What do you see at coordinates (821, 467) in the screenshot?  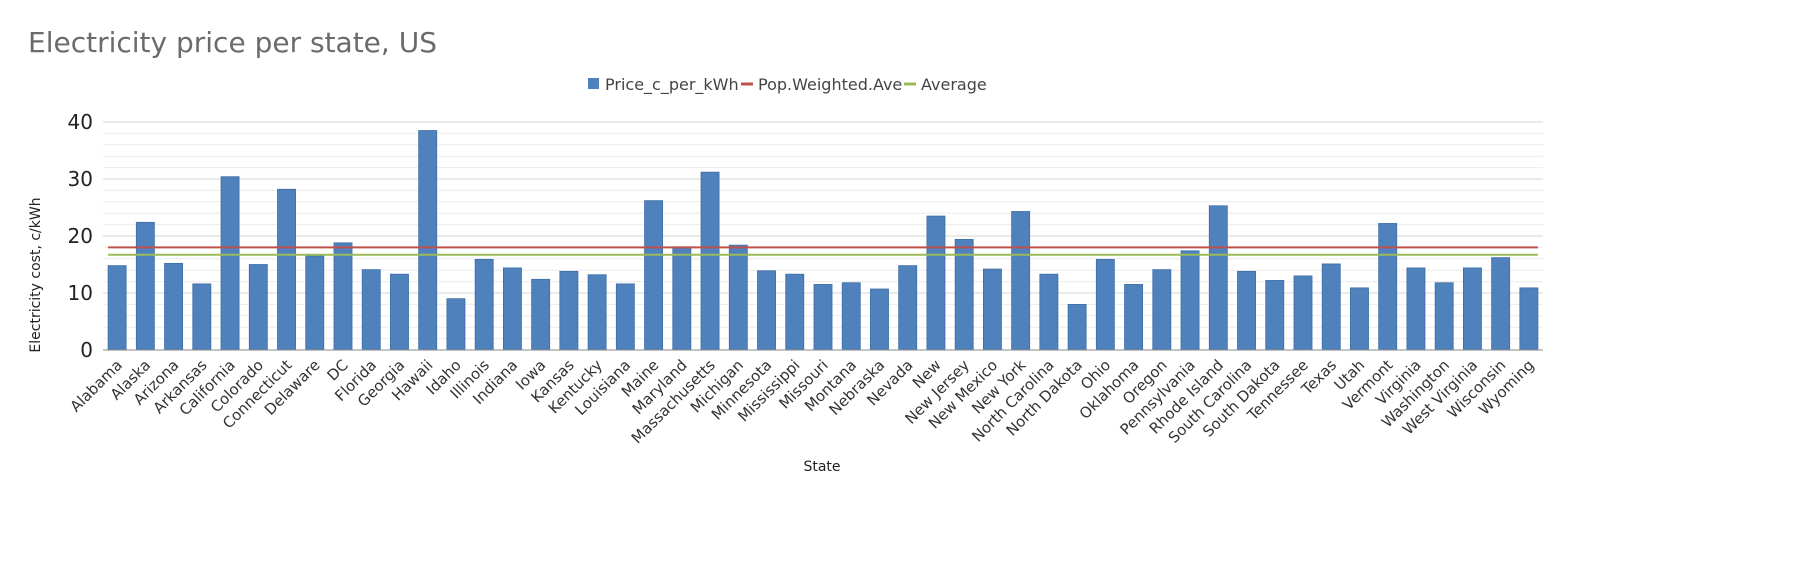 I see `x-axis-label: State` at bounding box center [821, 467].